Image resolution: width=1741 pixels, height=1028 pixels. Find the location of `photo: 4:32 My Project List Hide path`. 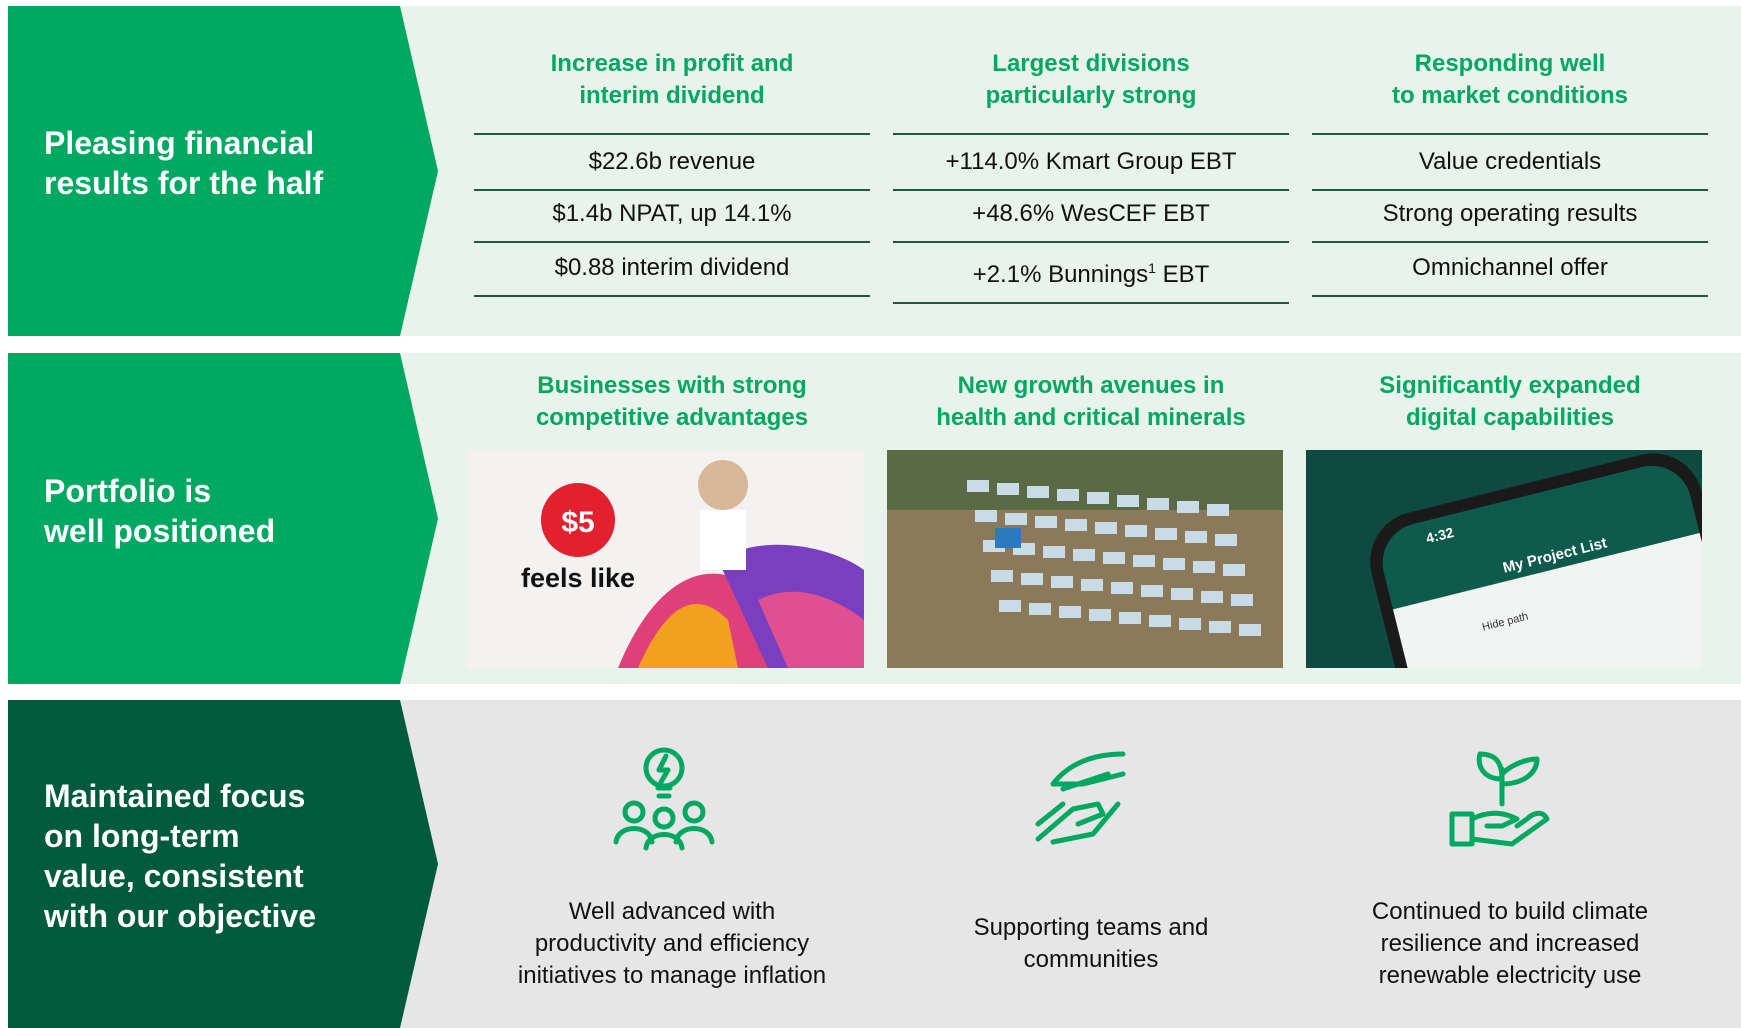

photo: 4:32 My Project List Hide path is located at coordinates (1504, 559).